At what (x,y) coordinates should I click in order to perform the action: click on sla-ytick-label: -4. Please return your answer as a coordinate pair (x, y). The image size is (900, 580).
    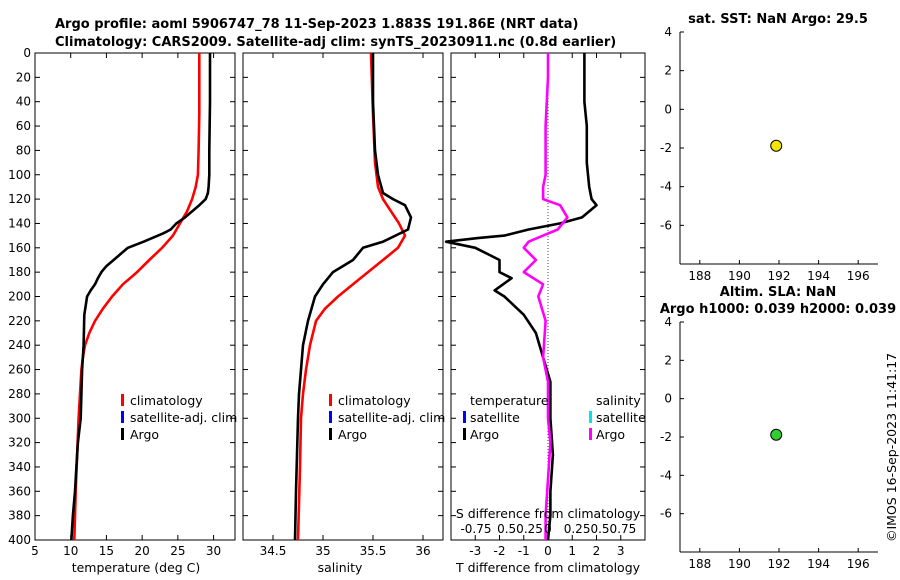
    Looking at the image, I should click on (666, 475).